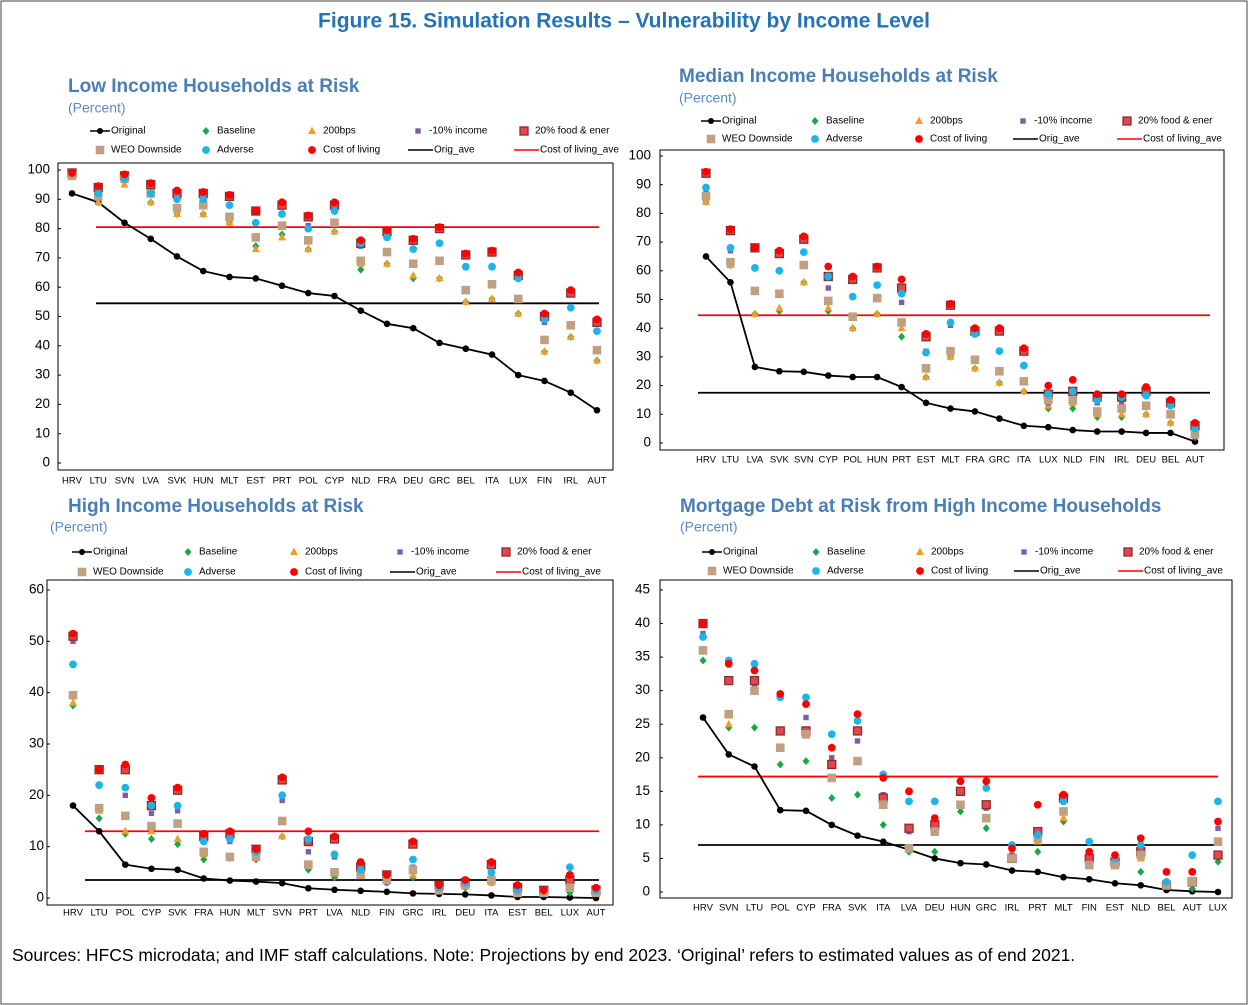  What do you see at coordinates (125, 481) in the screenshot?
I see `x-tick-label: SVN` at bounding box center [125, 481].